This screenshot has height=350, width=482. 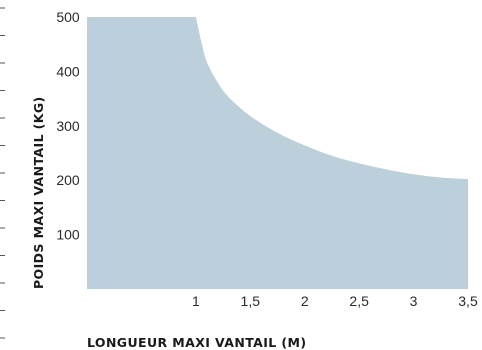 What do you see at coordinates (68, 235) in the screenshot?
I see `y-tick-label: 100` at bounding box center [68, 235].